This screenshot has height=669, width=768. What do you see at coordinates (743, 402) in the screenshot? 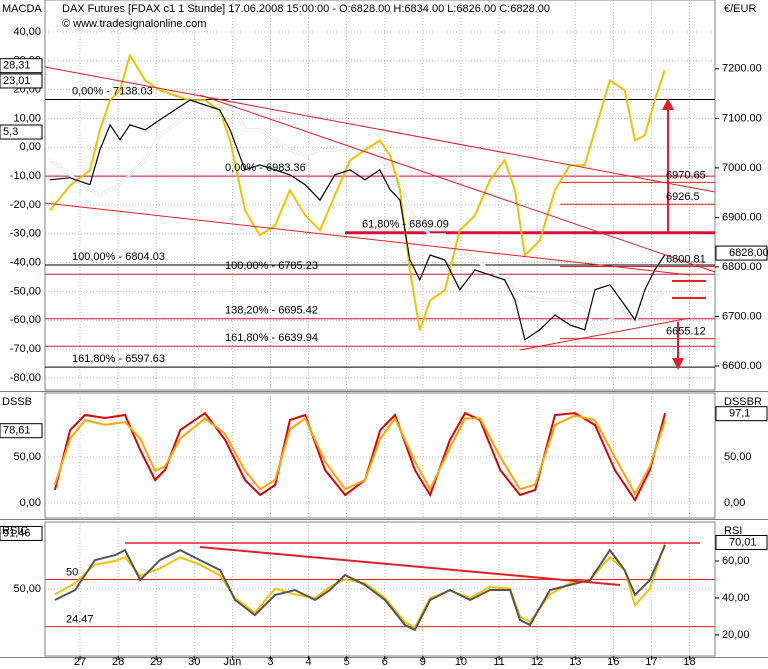
I see `y2-axis-name: DSSBR` at bounding box center [743, 402].